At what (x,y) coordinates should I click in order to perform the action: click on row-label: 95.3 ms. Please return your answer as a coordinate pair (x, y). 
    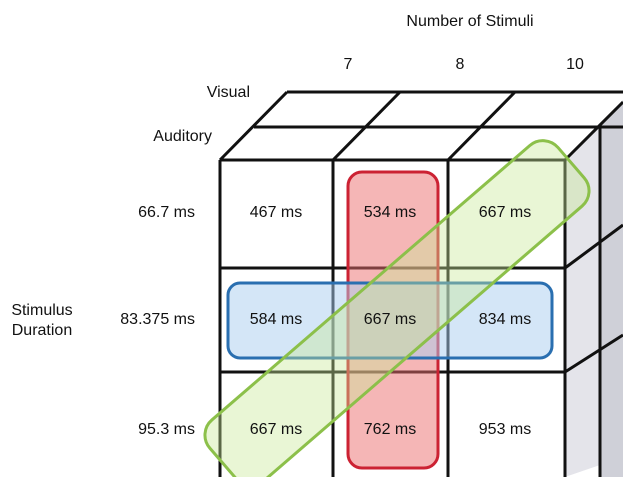
    Looking at the image, I should click on (166, 429).